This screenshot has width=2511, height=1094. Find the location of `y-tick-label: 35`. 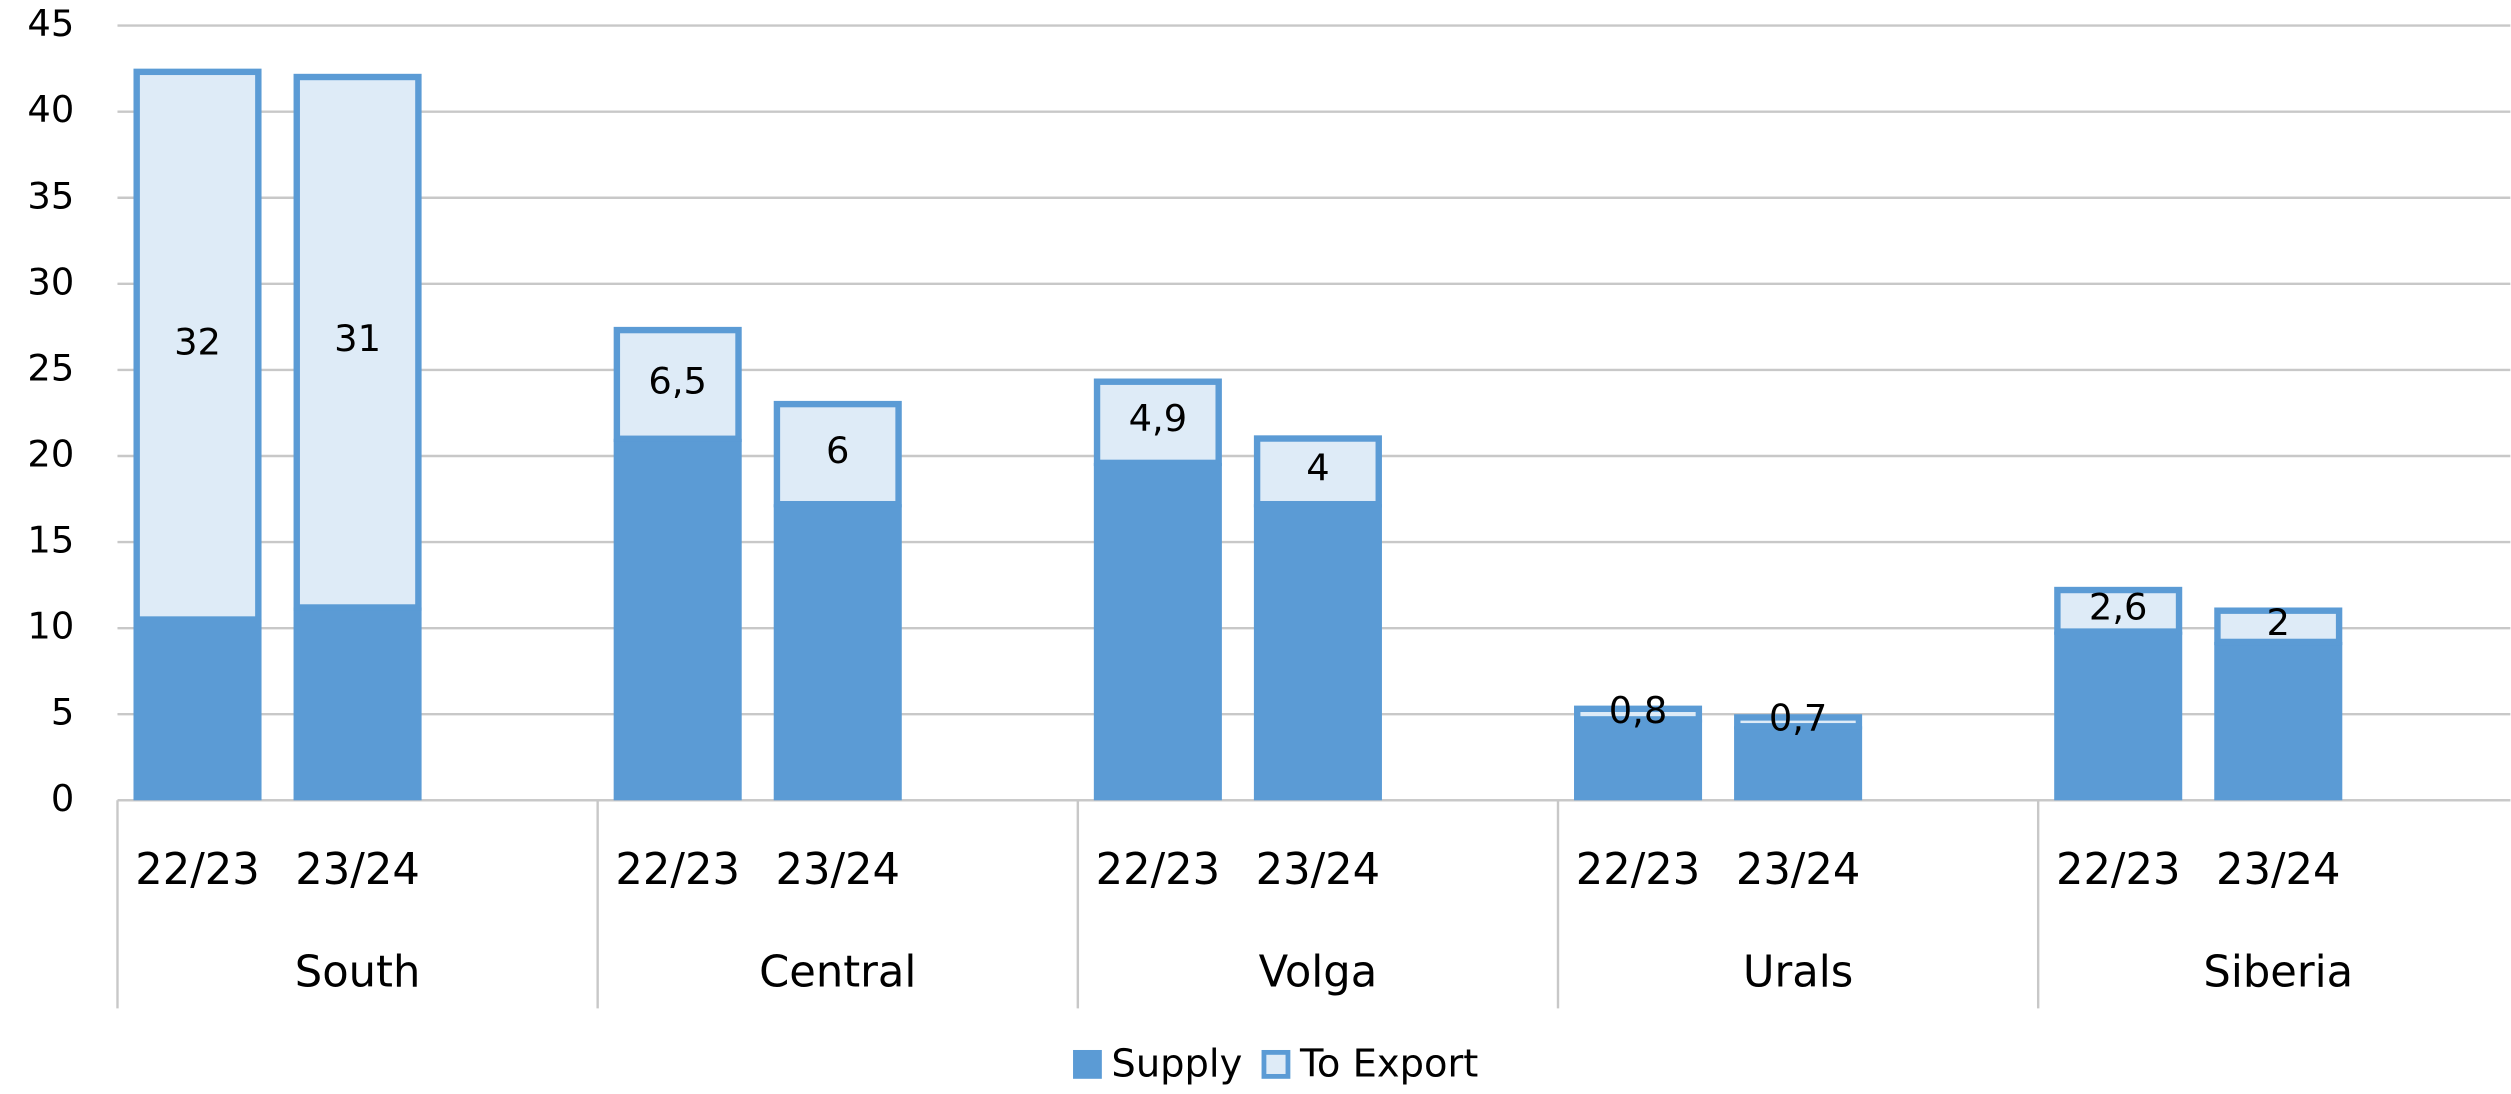

y-tick-label: 35 is located at coordinates (50, 195).